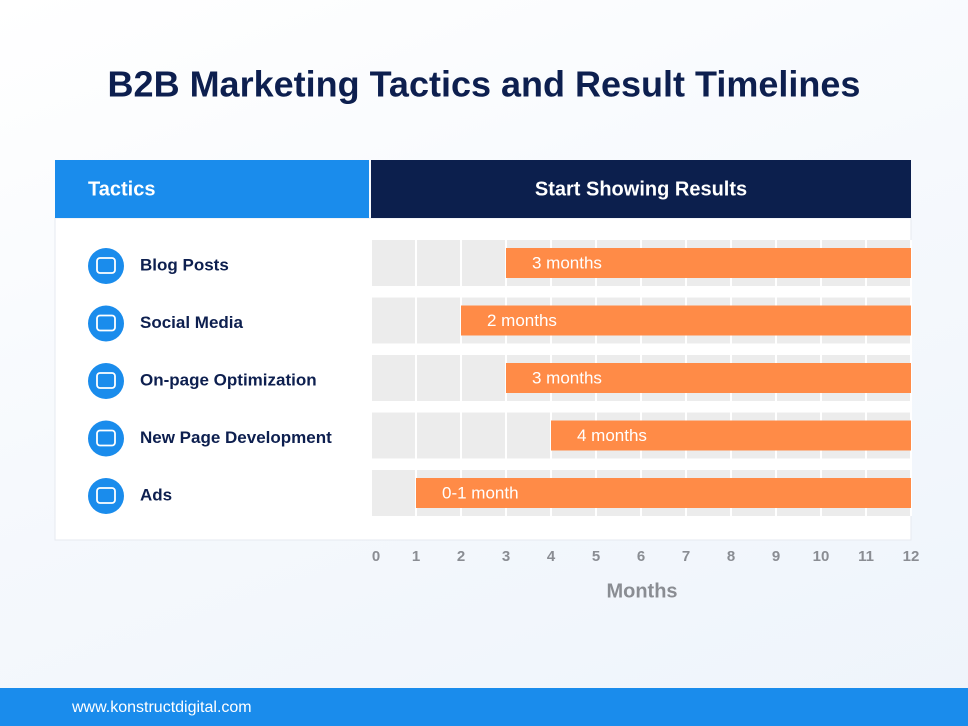 The image size is (968, 726). Describe the element at coordinates (731, 556) in the screenshot. I see `x-tick-label: 8` at that location.